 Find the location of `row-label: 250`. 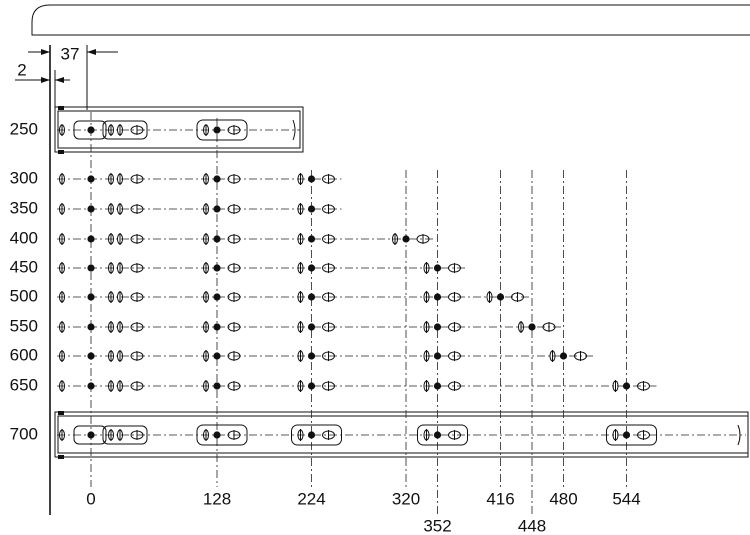

row-label: 250 is located at coordinates (24, 128).